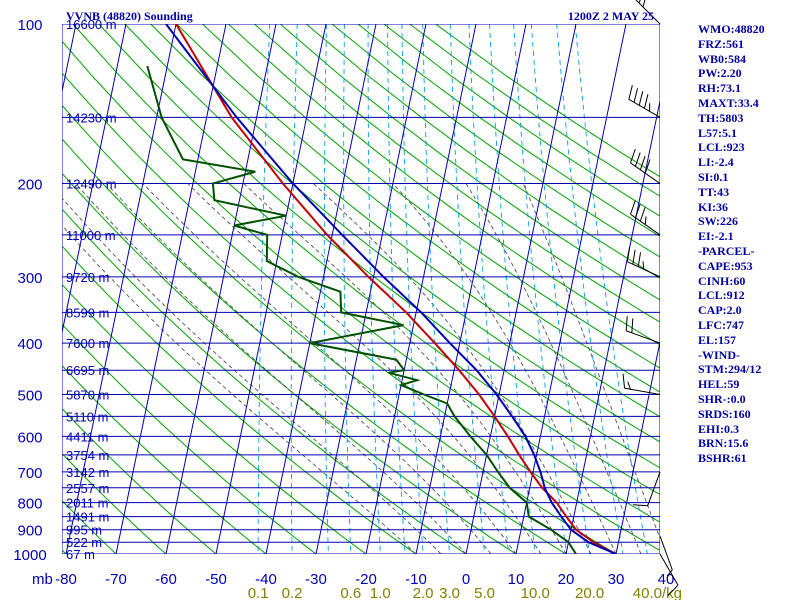 The width and height of the screenshot is (800, 600). Describe the element at coordinates (216, 579) in the screenshot. I see `temperature-tick-label: -50` at that location.